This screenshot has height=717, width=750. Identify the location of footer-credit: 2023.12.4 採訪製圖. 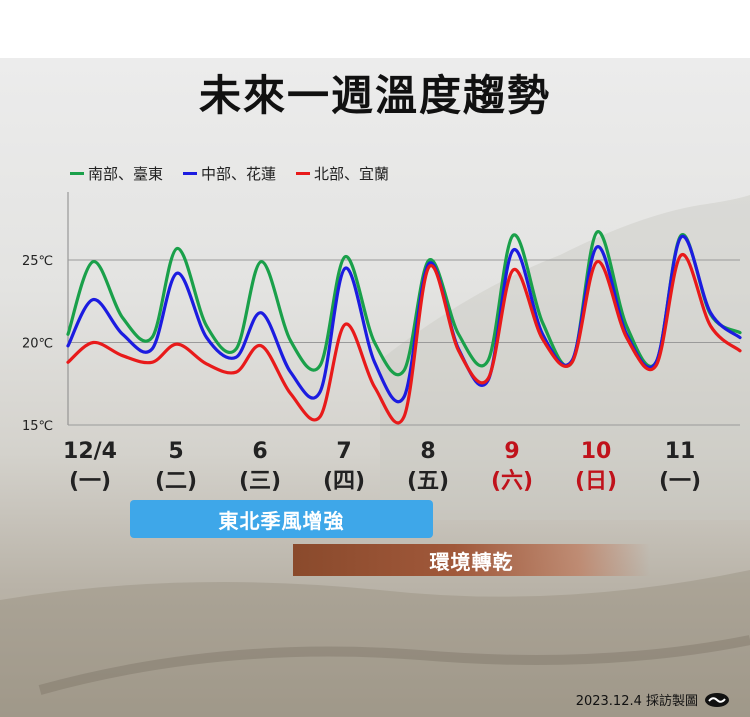
(653, 699).